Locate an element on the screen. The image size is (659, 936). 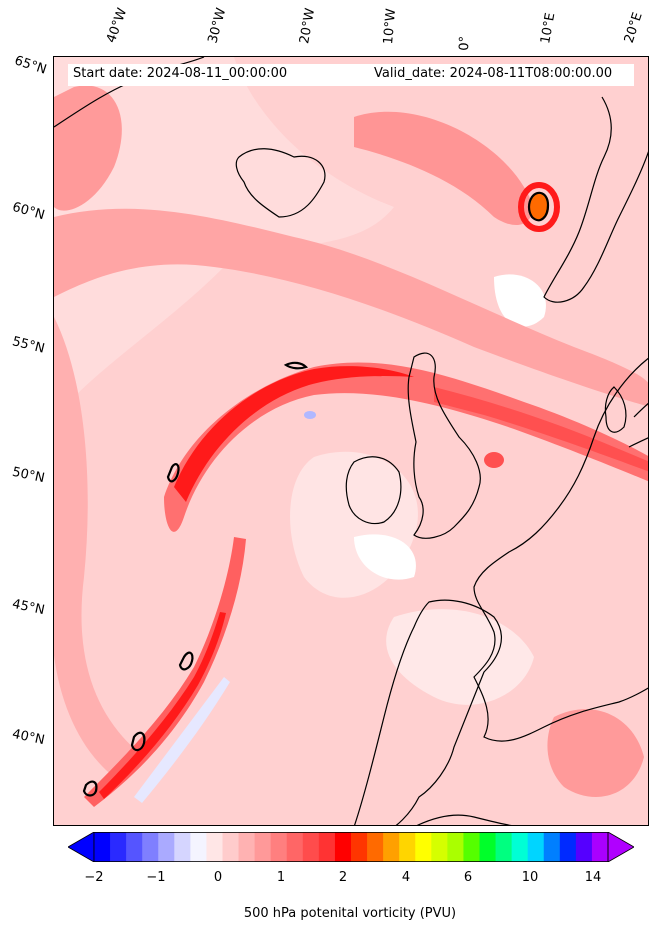
contour-cell is located at coordinates (538, 206).